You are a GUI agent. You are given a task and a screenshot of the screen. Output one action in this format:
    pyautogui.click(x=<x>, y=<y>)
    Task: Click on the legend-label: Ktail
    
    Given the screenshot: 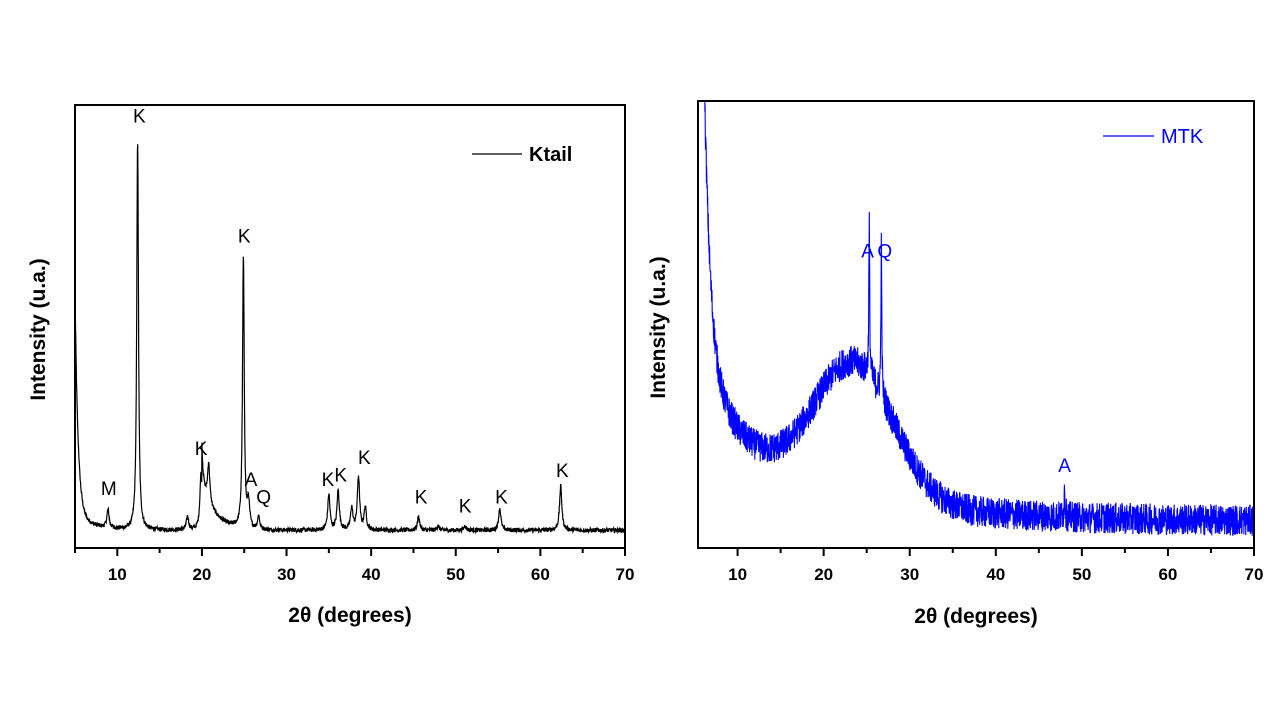 What is the action you would take?
    pyautogui.click(x=550, y=155)
    